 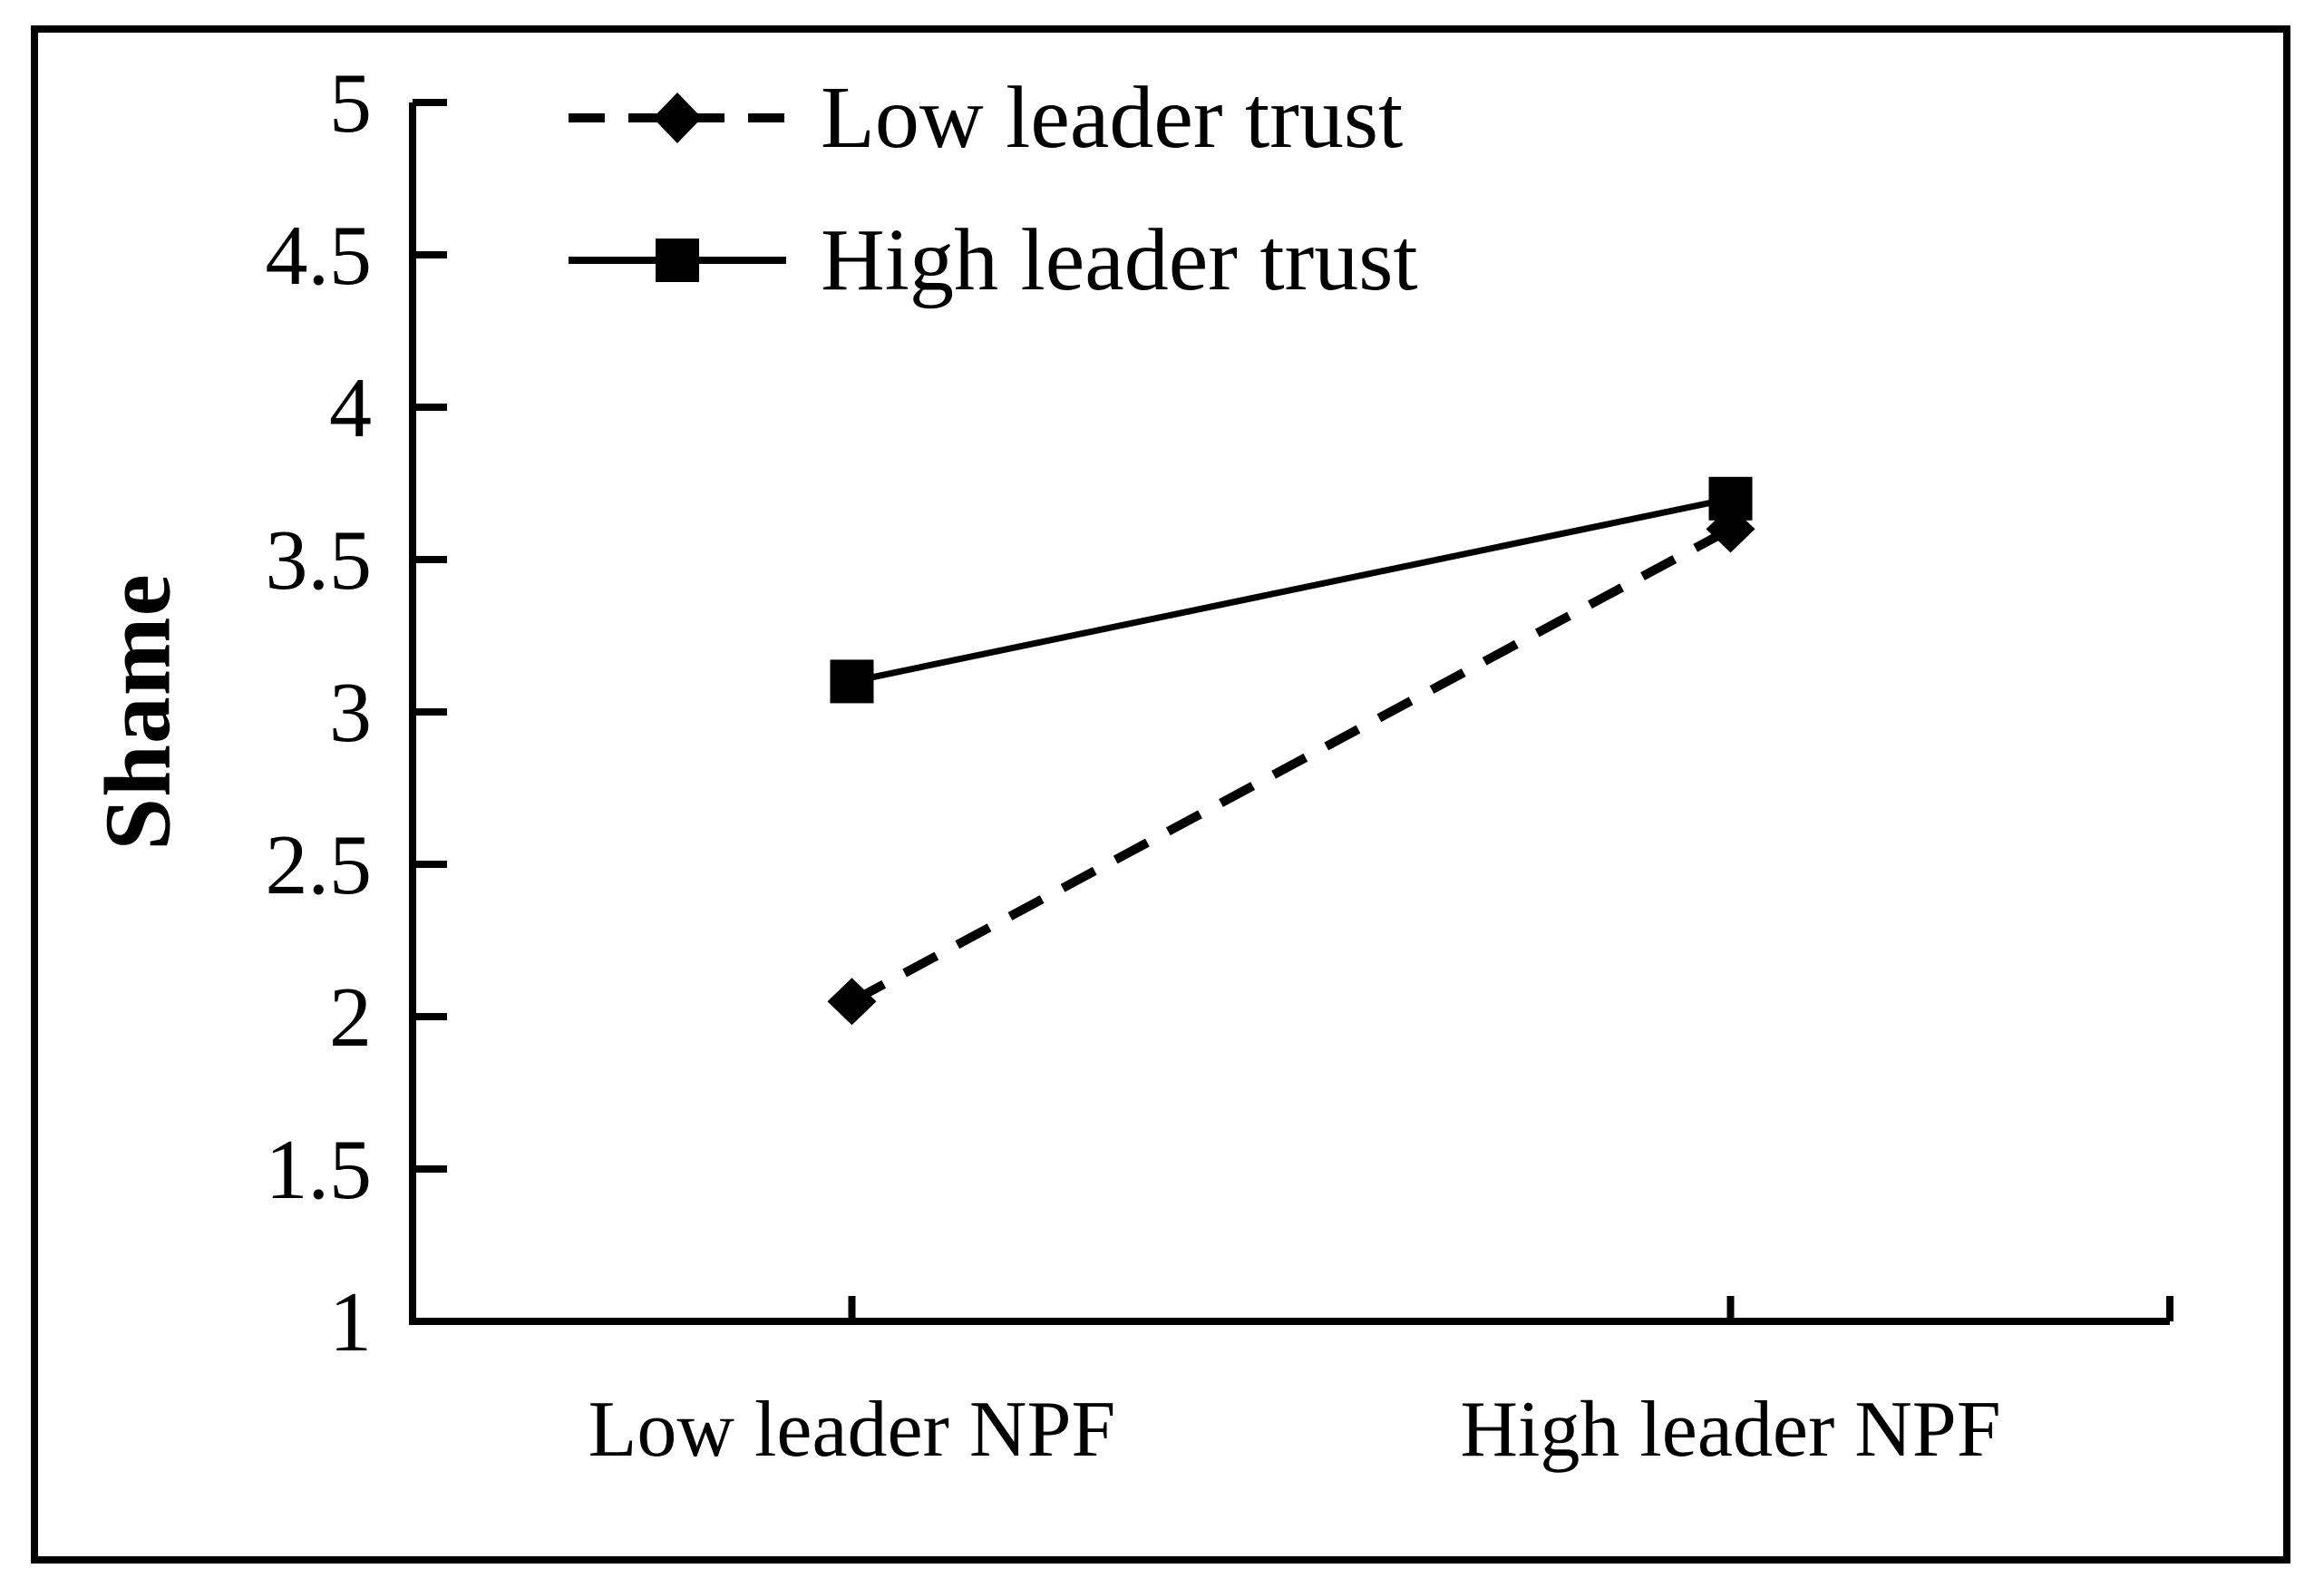 What do you see at coordinates (1291, 765) in the screenshot?
I see `series-line-dashed` at bounding box center [1291, 765].